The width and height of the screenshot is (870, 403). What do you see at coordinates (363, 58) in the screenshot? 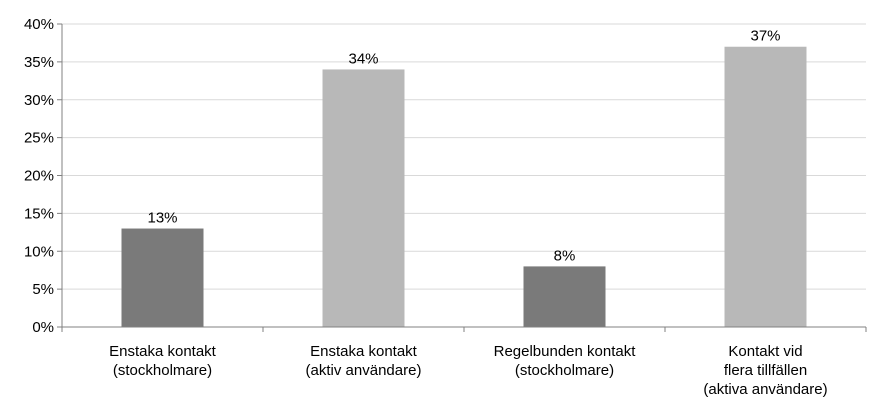
I see `data-label: 34%` at bounding box center [363, 58].